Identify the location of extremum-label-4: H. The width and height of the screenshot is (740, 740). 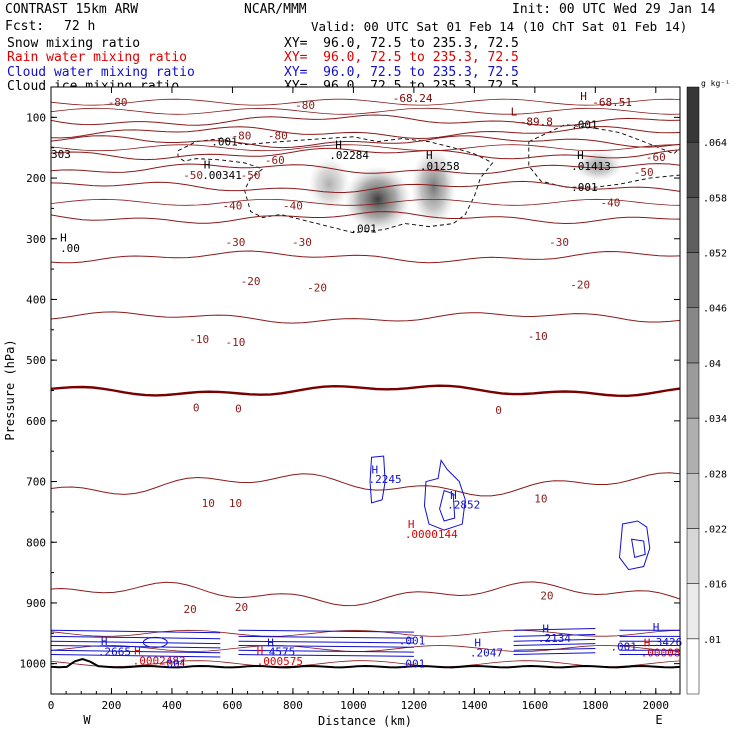
(583, 96).